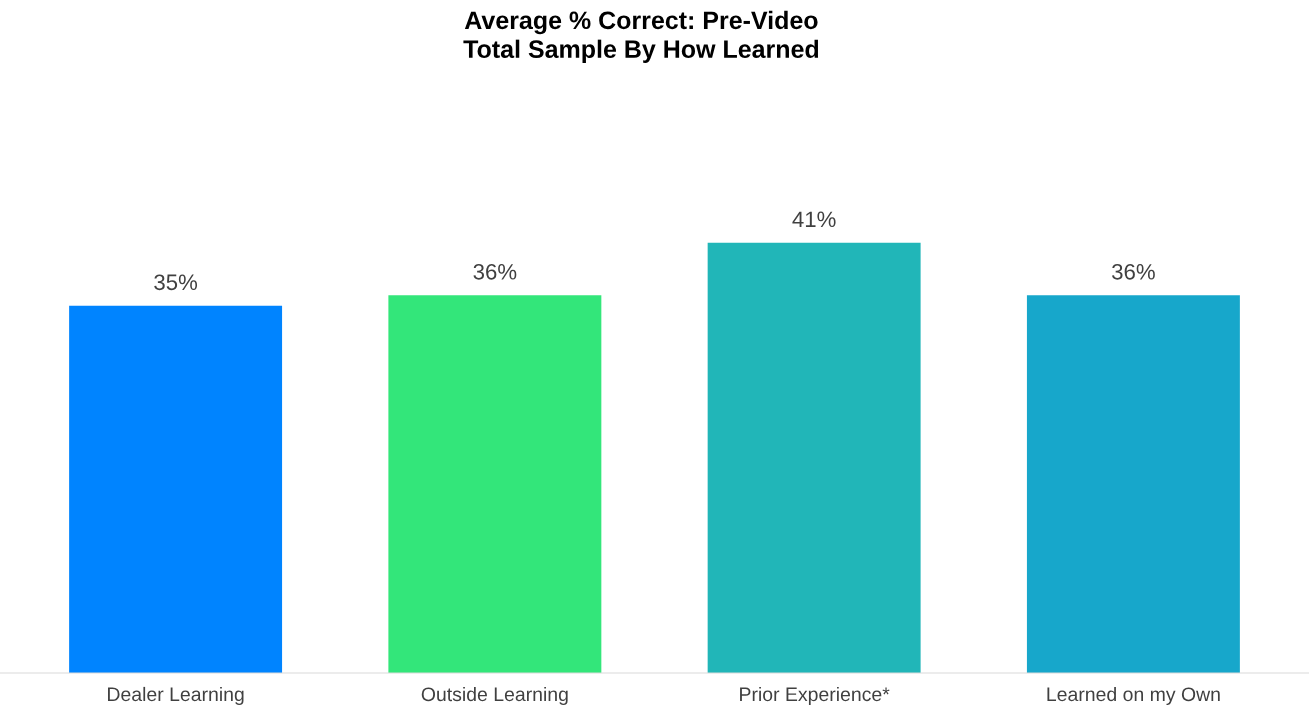  Describe the element at coordinates (176, 696) in the screenshot. I see `x-tick-label: Dealer Learning` at that location.